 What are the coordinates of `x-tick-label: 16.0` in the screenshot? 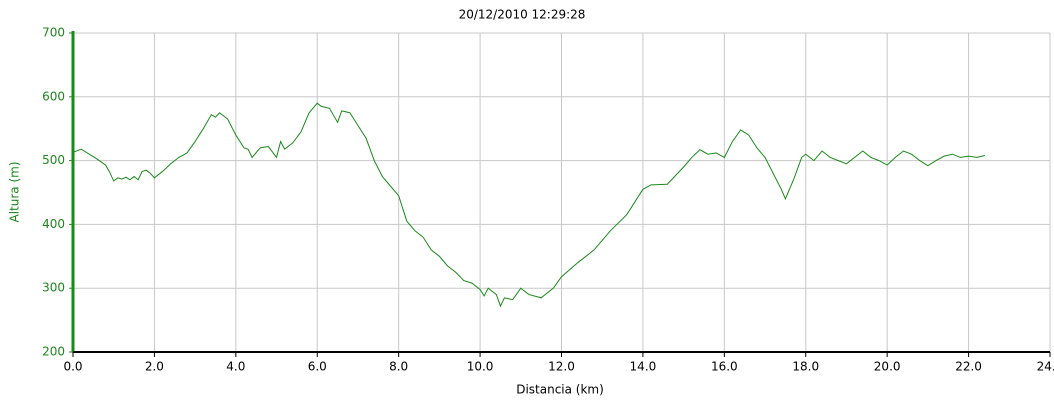 It's located at (724, 367).